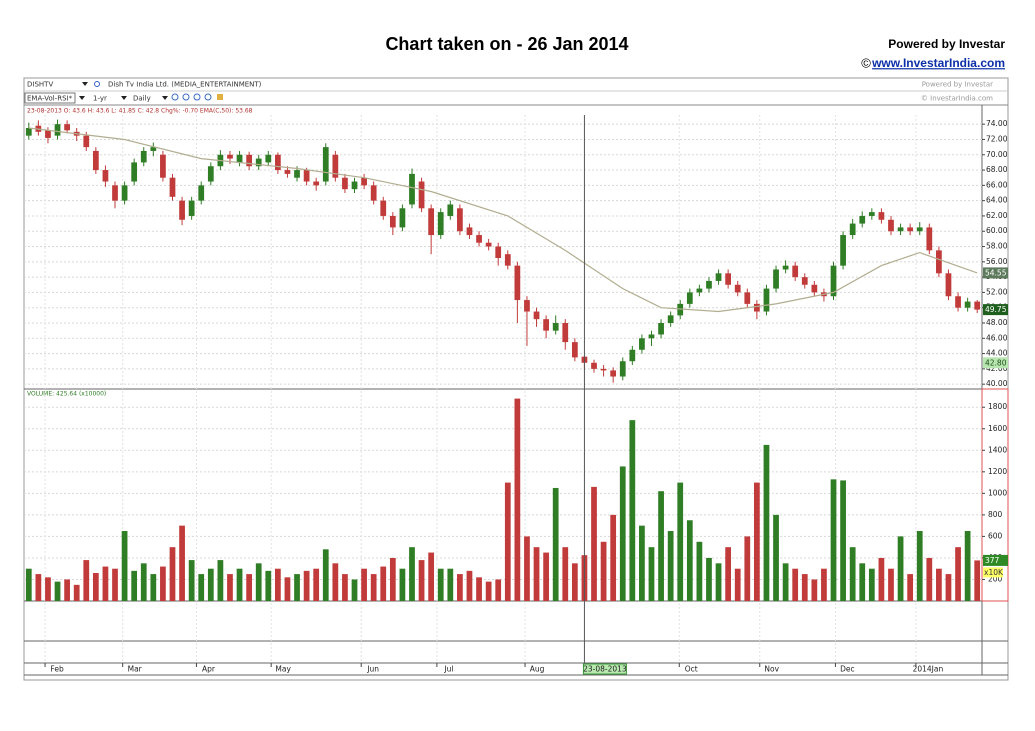 This screenshot has width=1035, height=731. I want to click on template: EMA-Vol-RSI*, so click(50, 99).